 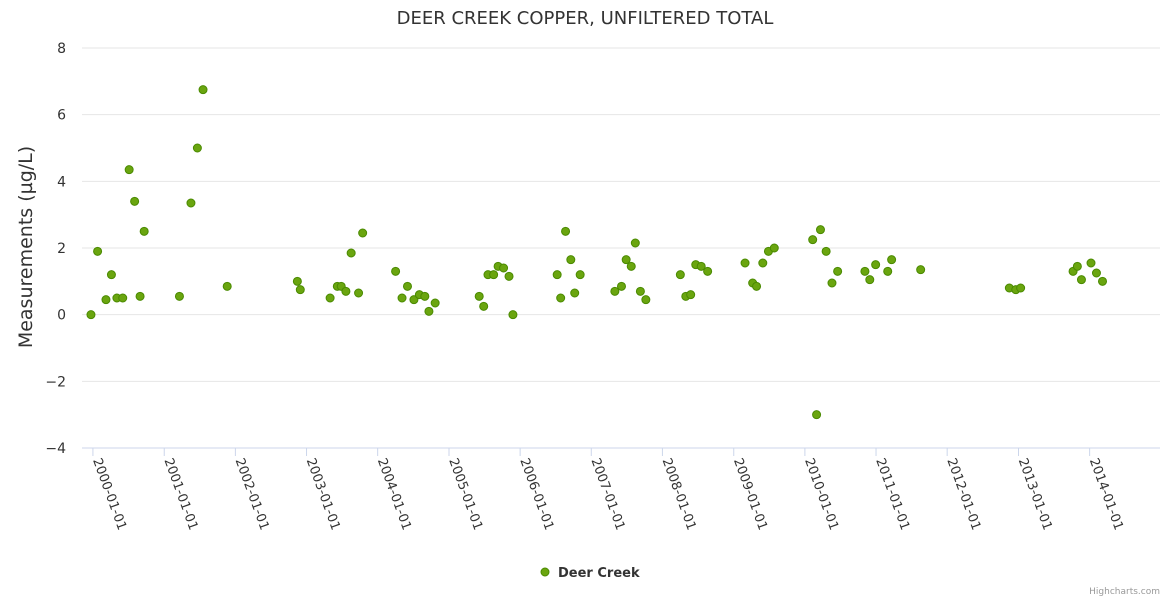 I want to click on y-tick-label: 2, so click(x=61, y=249).